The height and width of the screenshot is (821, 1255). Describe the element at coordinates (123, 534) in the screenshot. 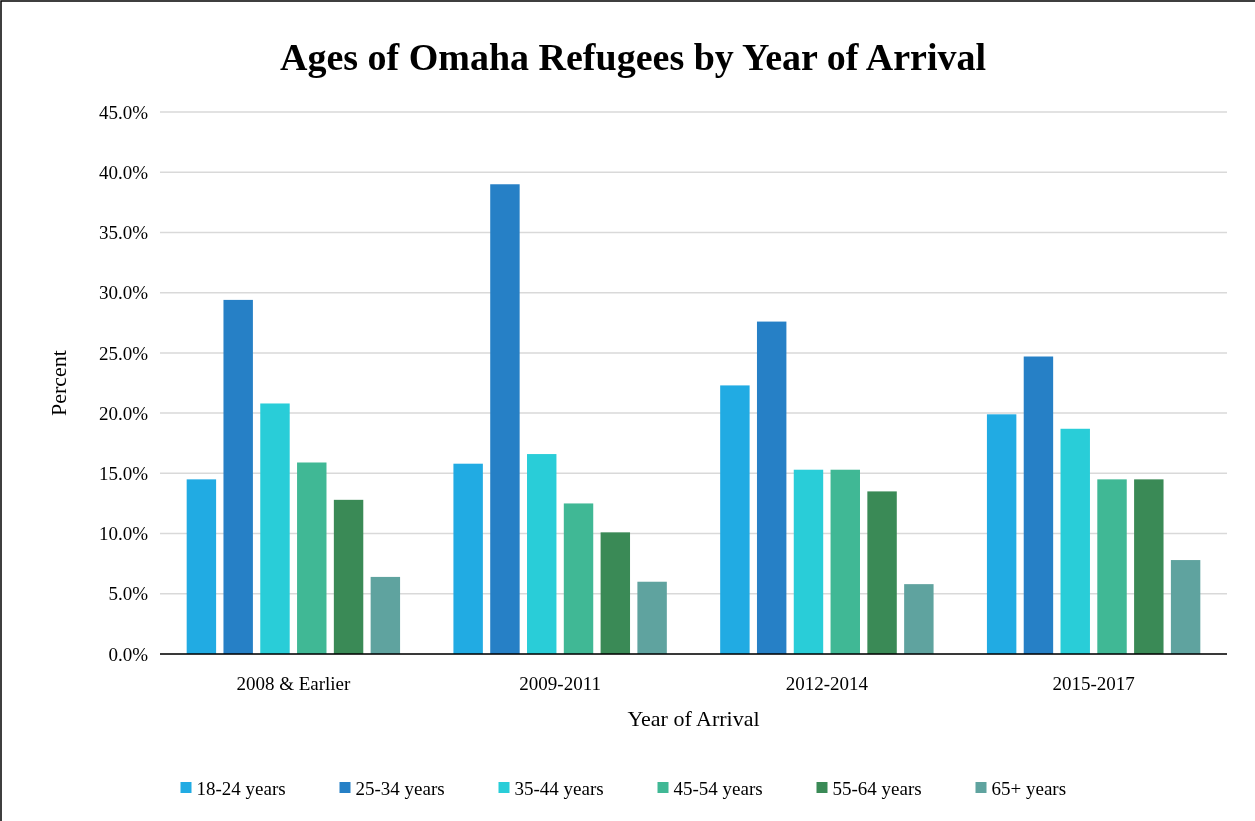

I see `y-tick-label: 10.0%` at that location.